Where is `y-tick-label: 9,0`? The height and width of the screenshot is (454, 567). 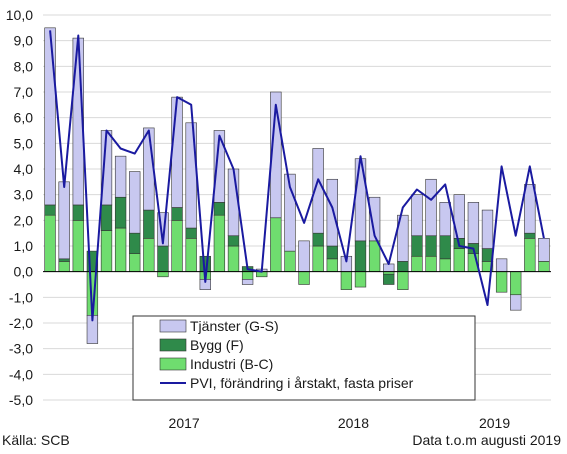 y-tick-label: 9,0 is located at coordinates (24, 41).